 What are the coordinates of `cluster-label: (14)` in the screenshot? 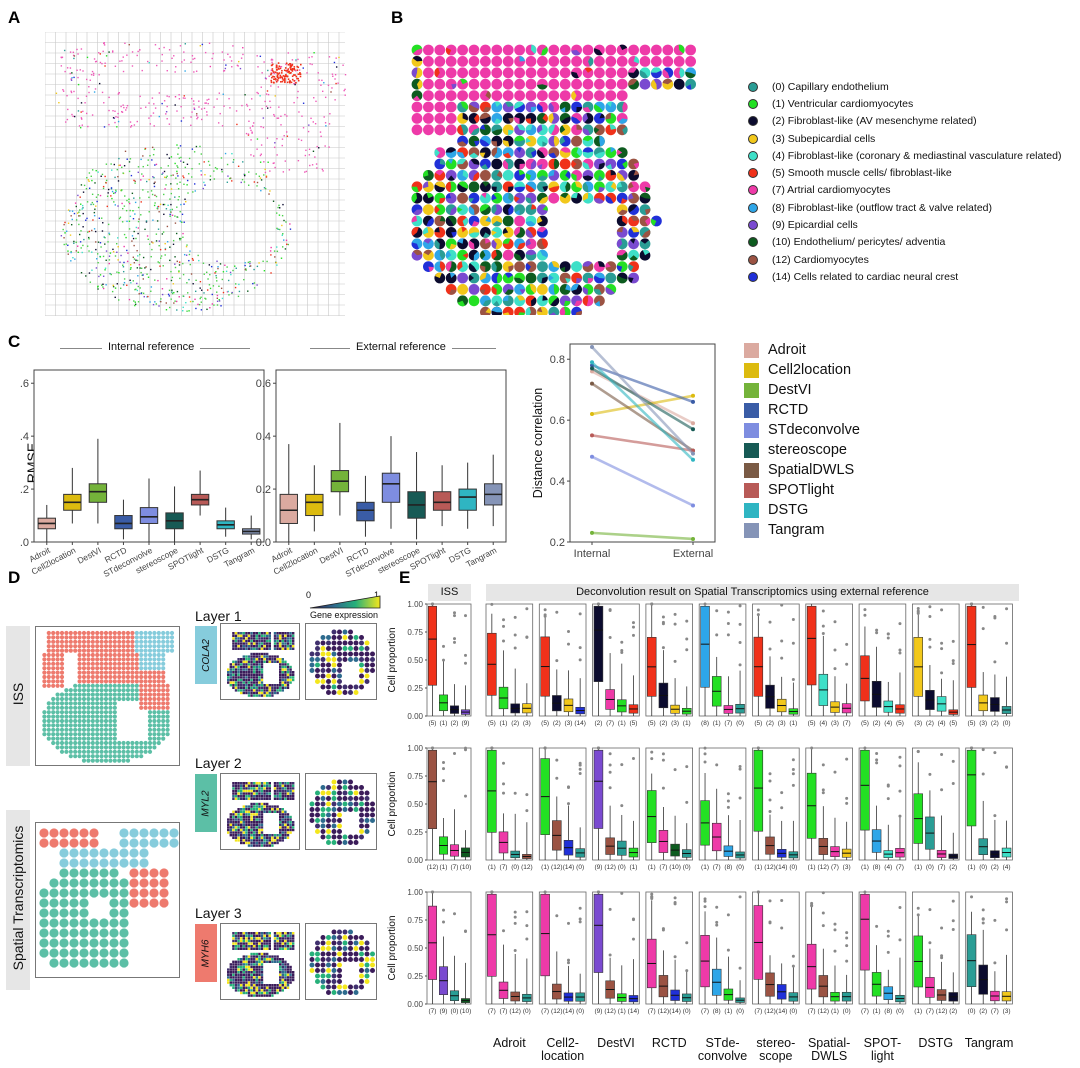 It's located at (634, 1011).